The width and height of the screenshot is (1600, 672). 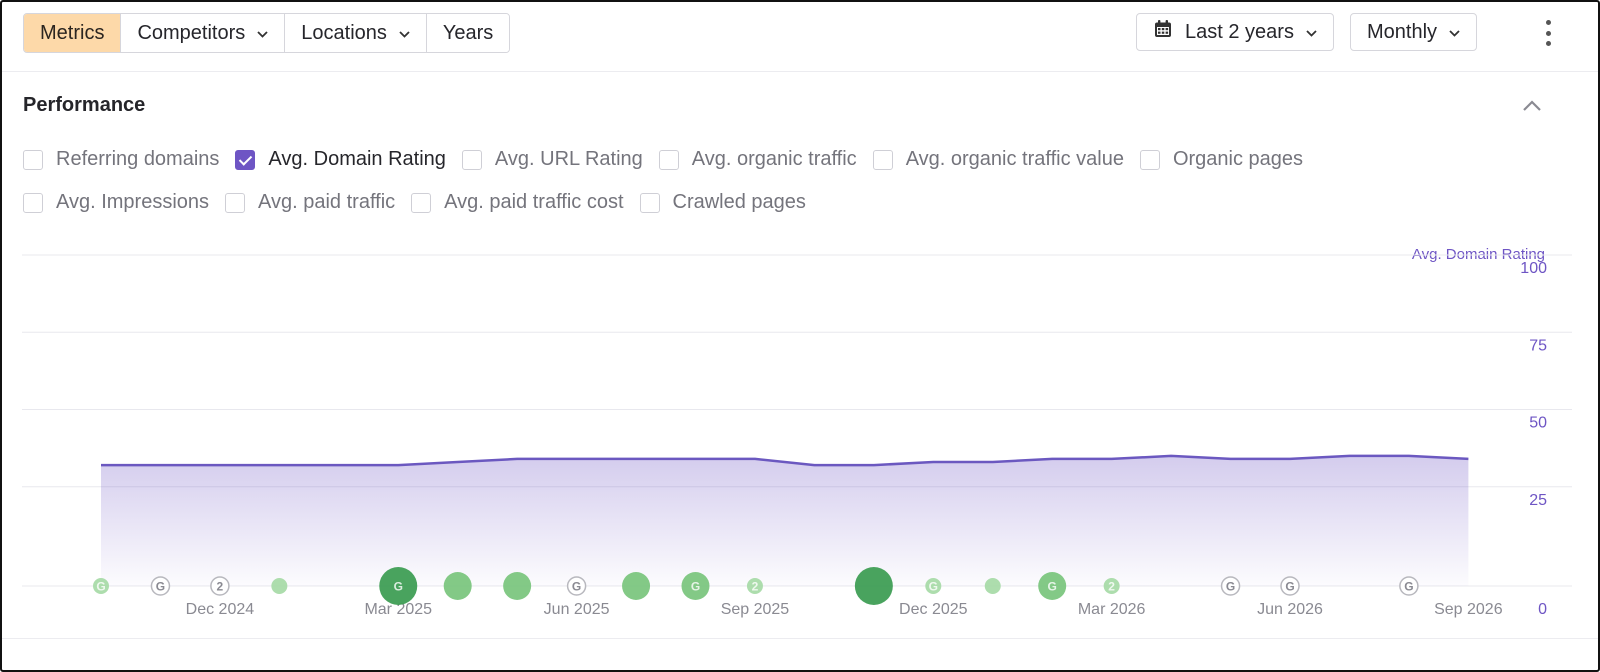 What do you see at coordinates (202, 33) in the screenshot?
I see `tab-competitors: Competitors` at bounding box center [202, 33].